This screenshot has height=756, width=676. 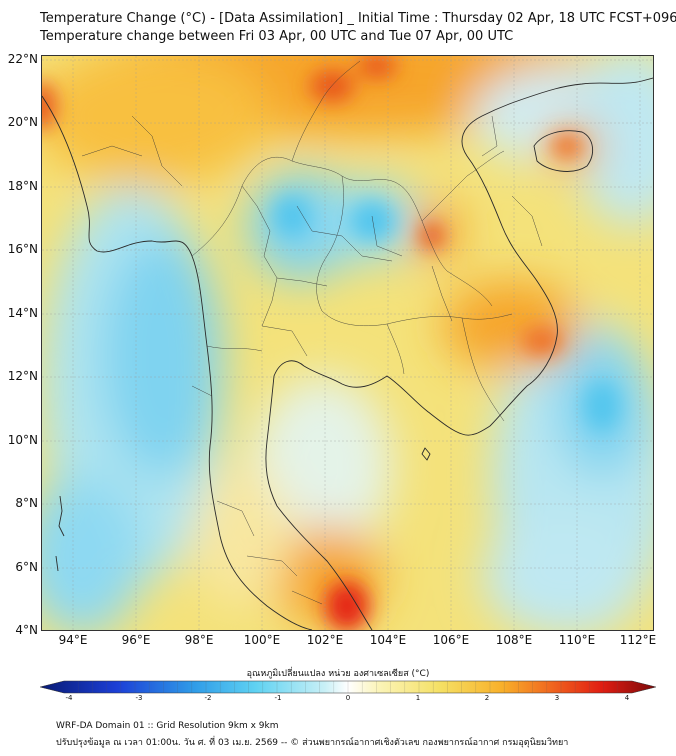 I want to click on lon-tick-102: 102°E, so click(x=325, y=640).